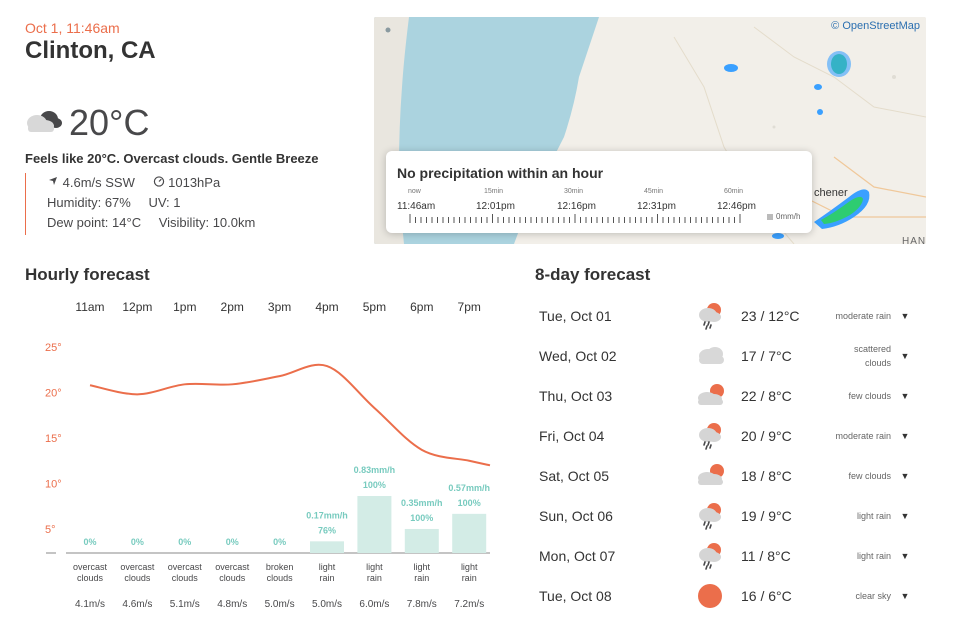 This screenshot has width=955, height=634. What do you see at coordinates (414, 191) in the screenshot?
I see `precip-tick-offset: now` at bounding box center [414, 191].